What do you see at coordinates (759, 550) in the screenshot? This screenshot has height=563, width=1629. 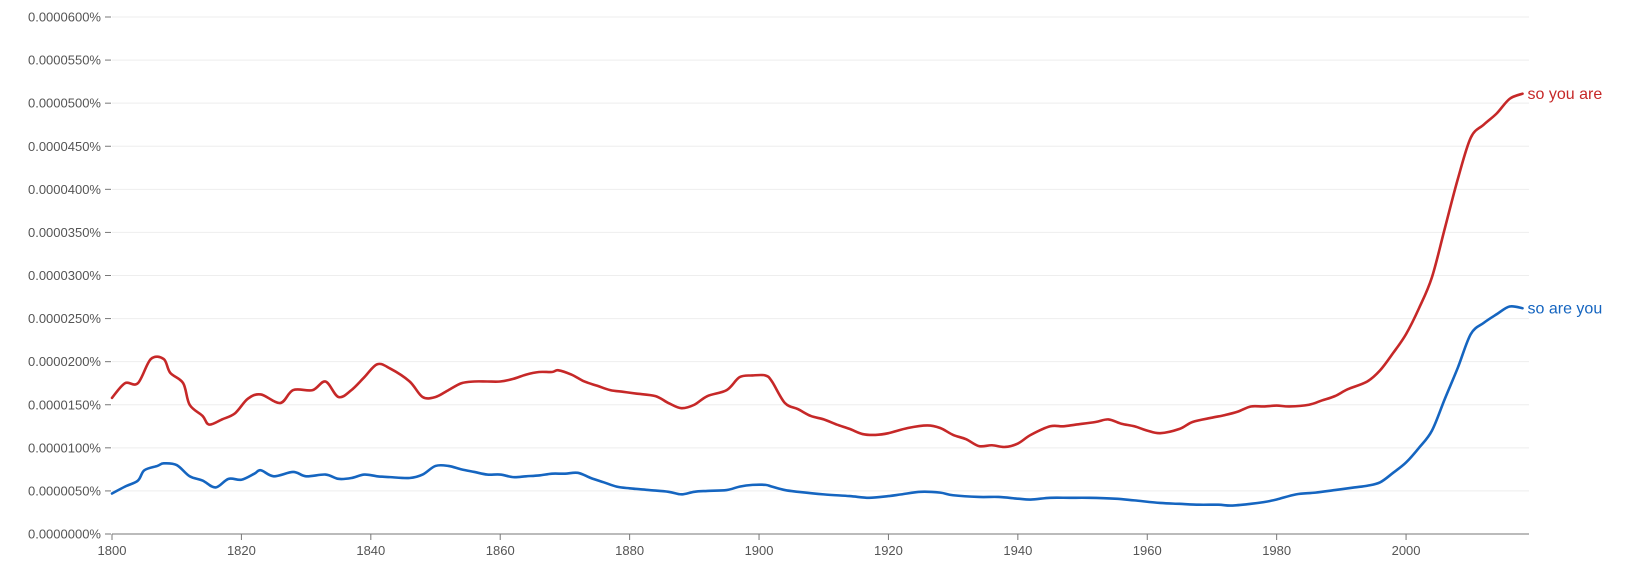 I see `x-tick-label: 1900` at bounding box center [759, 550].